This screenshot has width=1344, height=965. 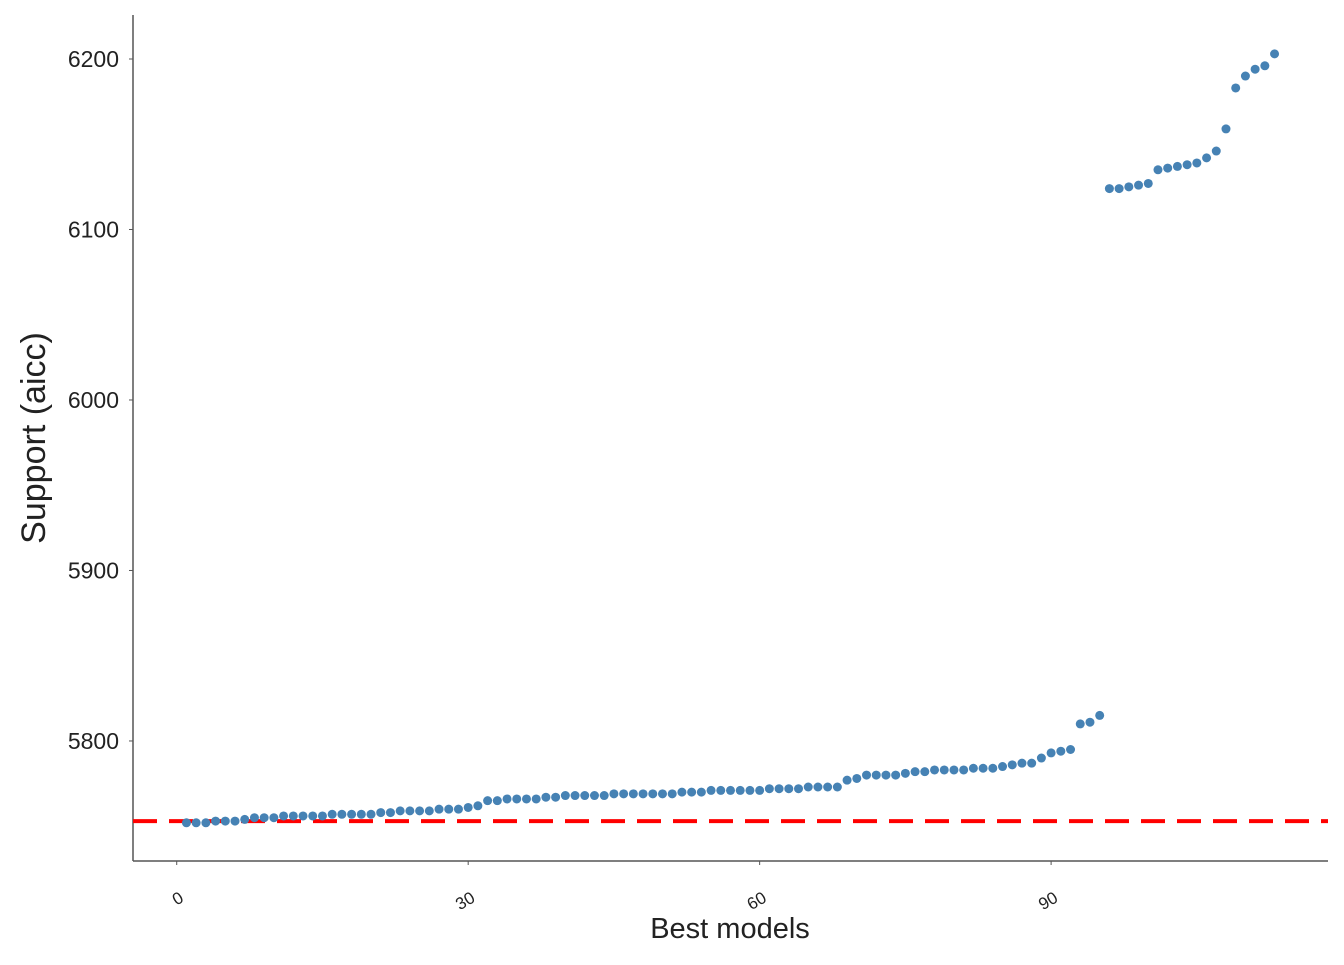 I want to click on x-axis-title: Best models, so click(x=730, y=929).